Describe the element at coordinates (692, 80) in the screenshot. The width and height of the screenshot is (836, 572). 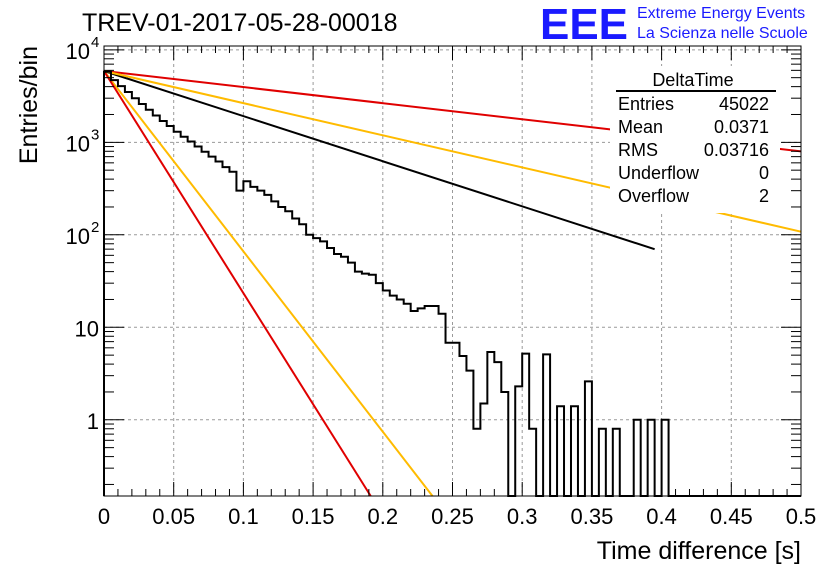
I see `stats-box-title: DeltaTime` at that location.